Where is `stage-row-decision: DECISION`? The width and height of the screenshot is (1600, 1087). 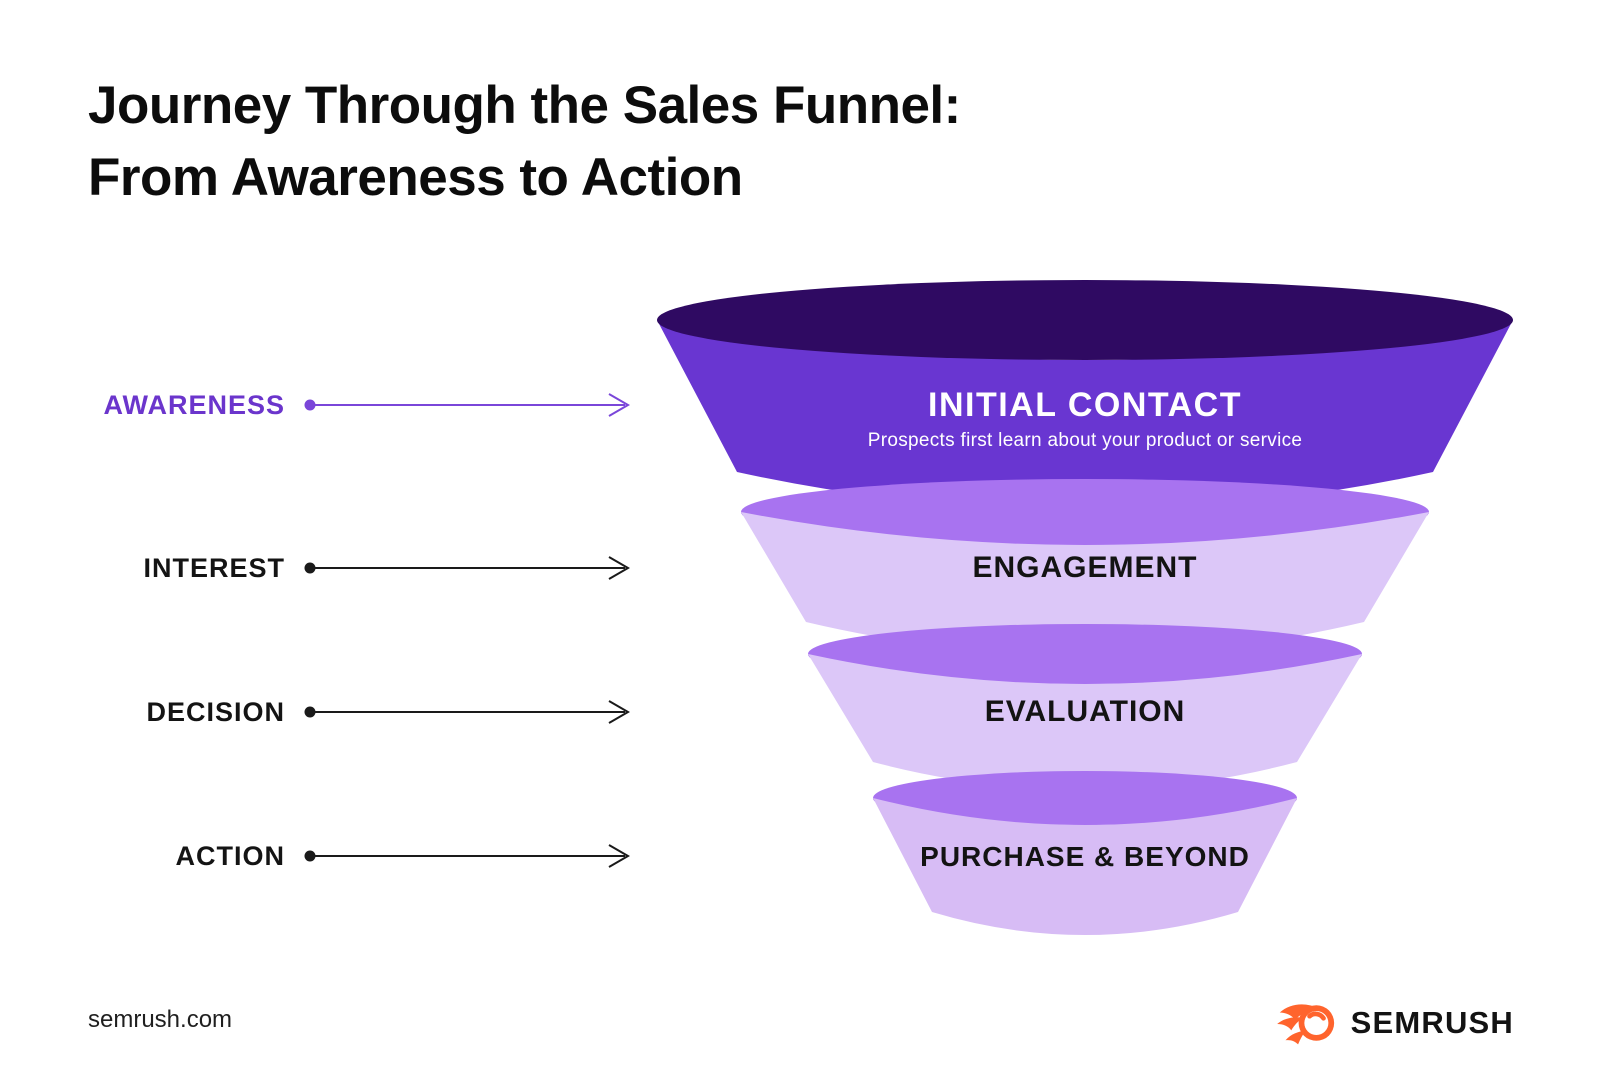 stage-row-decision: DECISION is located at coordinates (351, 712).